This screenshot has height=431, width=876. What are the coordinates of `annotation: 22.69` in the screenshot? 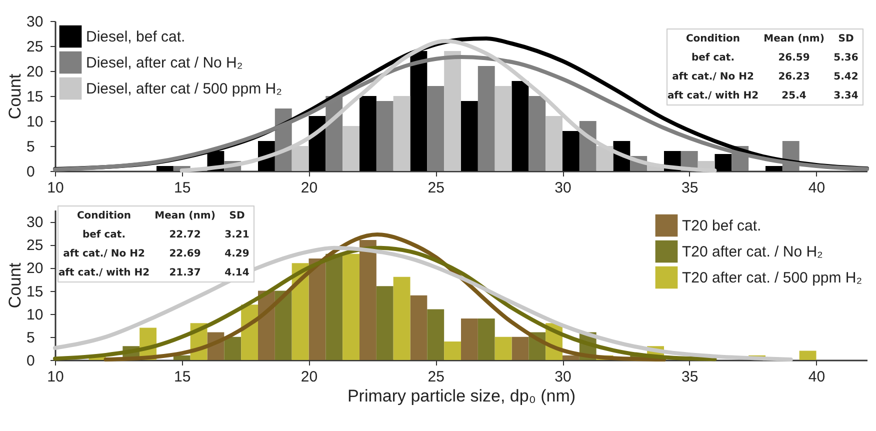 It's located at (185, 254).